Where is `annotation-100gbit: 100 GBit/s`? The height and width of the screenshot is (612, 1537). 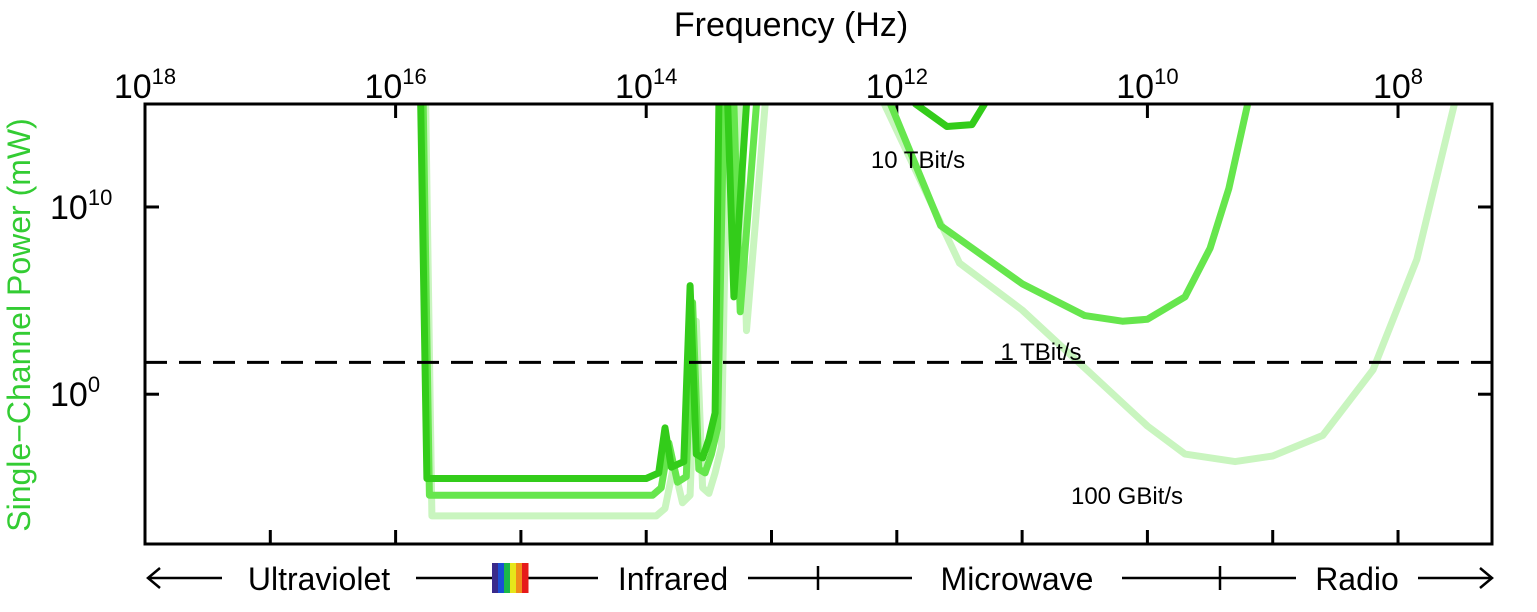
annotation-100gbit: 100 GBit/s is located at coordinates (1127, 496).